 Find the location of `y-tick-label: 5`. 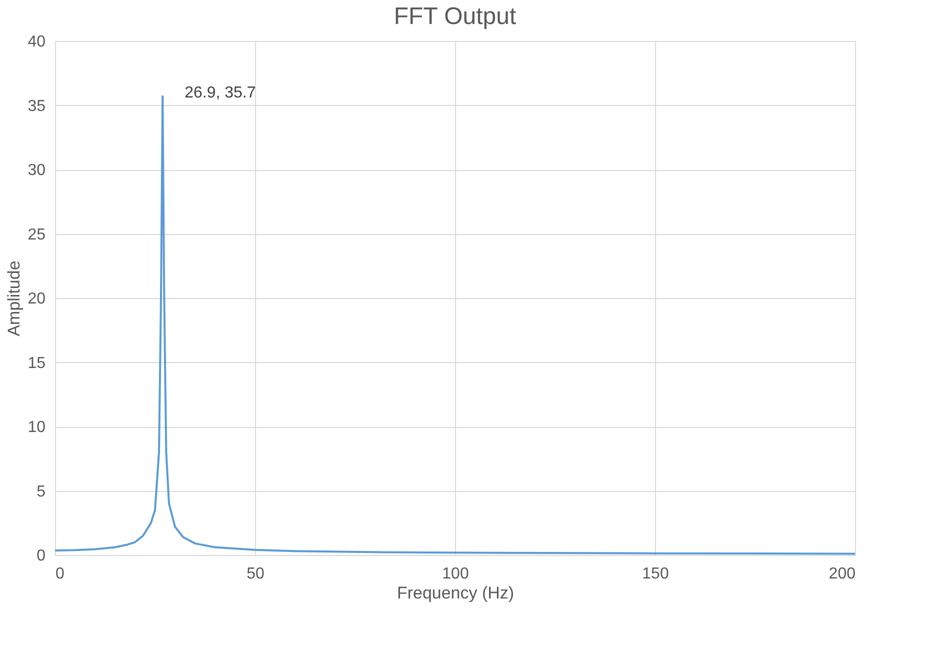

y-tick-label: 5 is located at coordinates (41, 491).